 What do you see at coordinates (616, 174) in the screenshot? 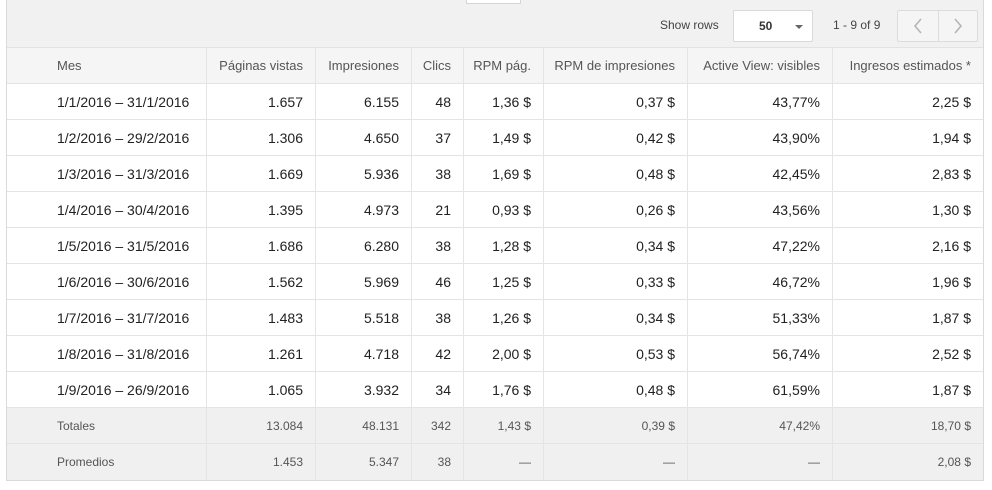
I see `cell-impression-rpm: 0,48 $` at bounding box center [616, 174].